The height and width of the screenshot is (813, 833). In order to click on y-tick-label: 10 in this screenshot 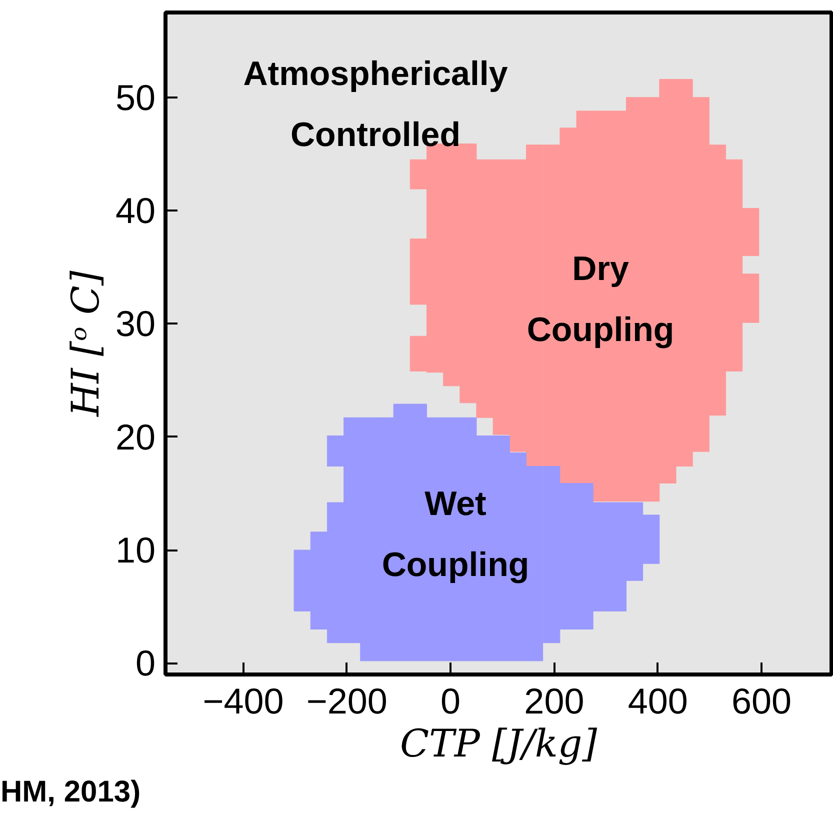, I will do `click(135, 550)`.